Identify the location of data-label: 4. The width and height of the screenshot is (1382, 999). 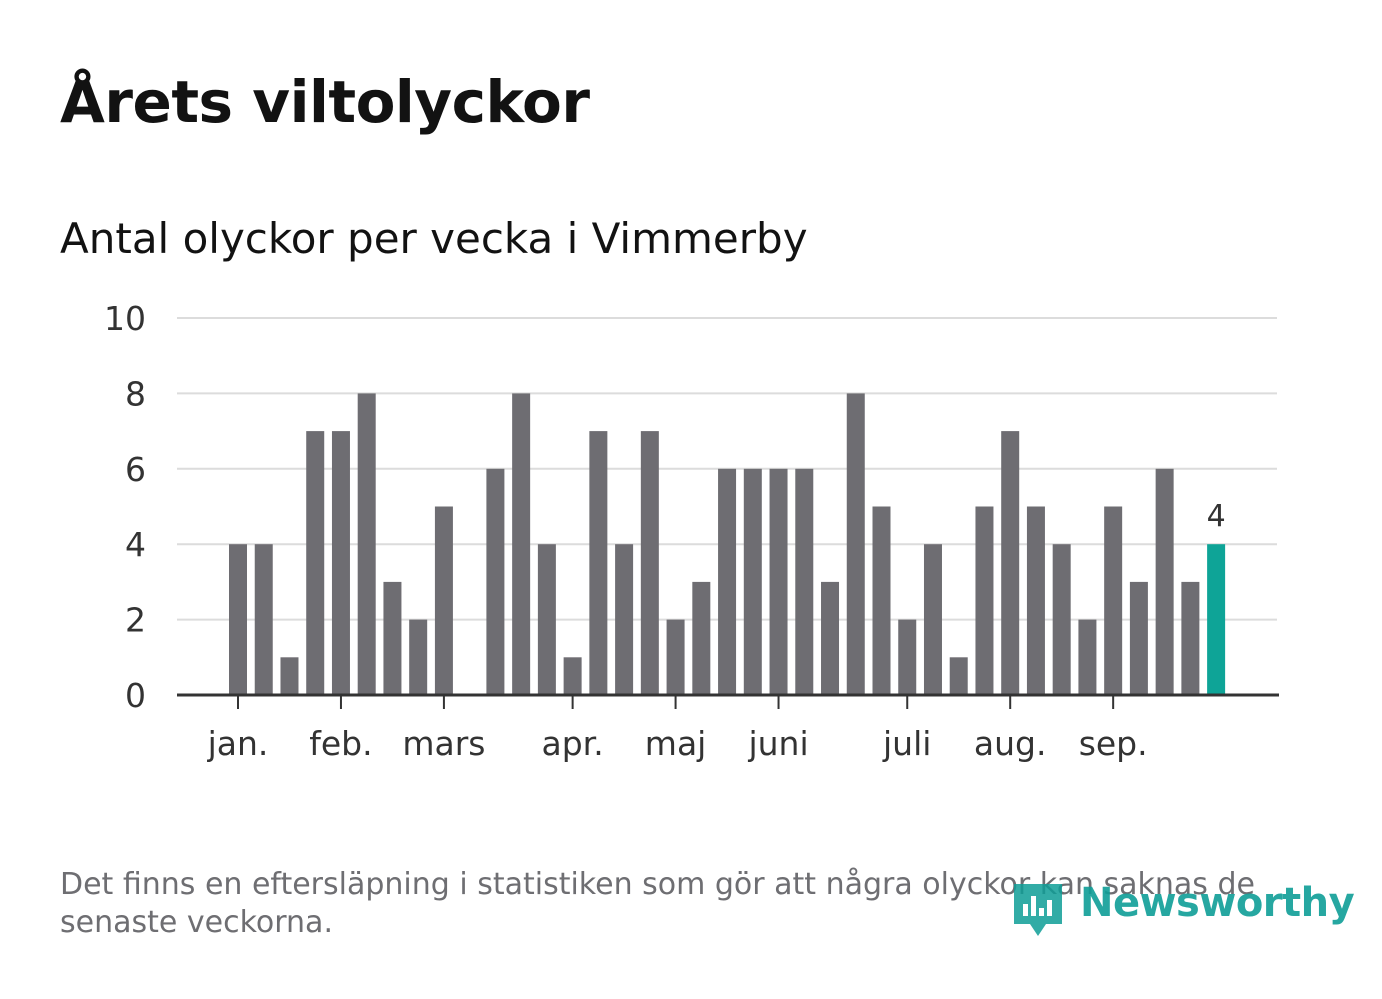
(1216, 516).